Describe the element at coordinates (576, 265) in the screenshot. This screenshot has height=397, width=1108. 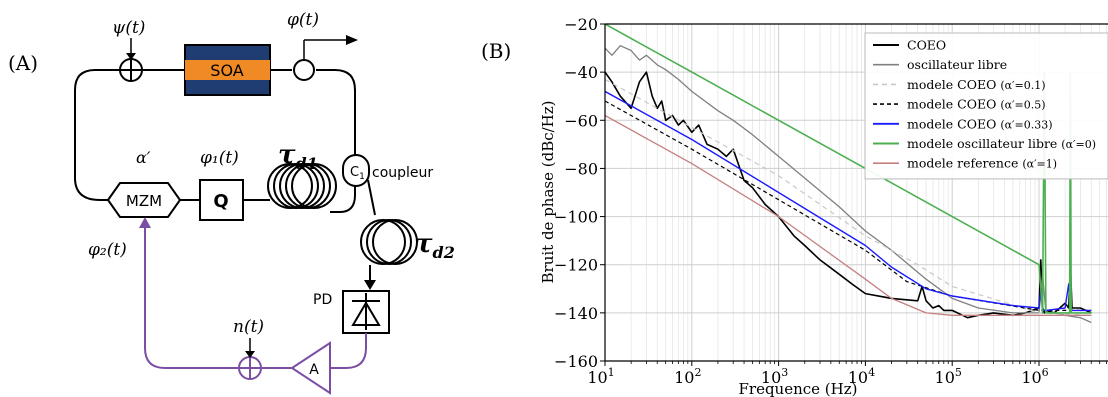
I see `y-tick-label: −120` at that location.